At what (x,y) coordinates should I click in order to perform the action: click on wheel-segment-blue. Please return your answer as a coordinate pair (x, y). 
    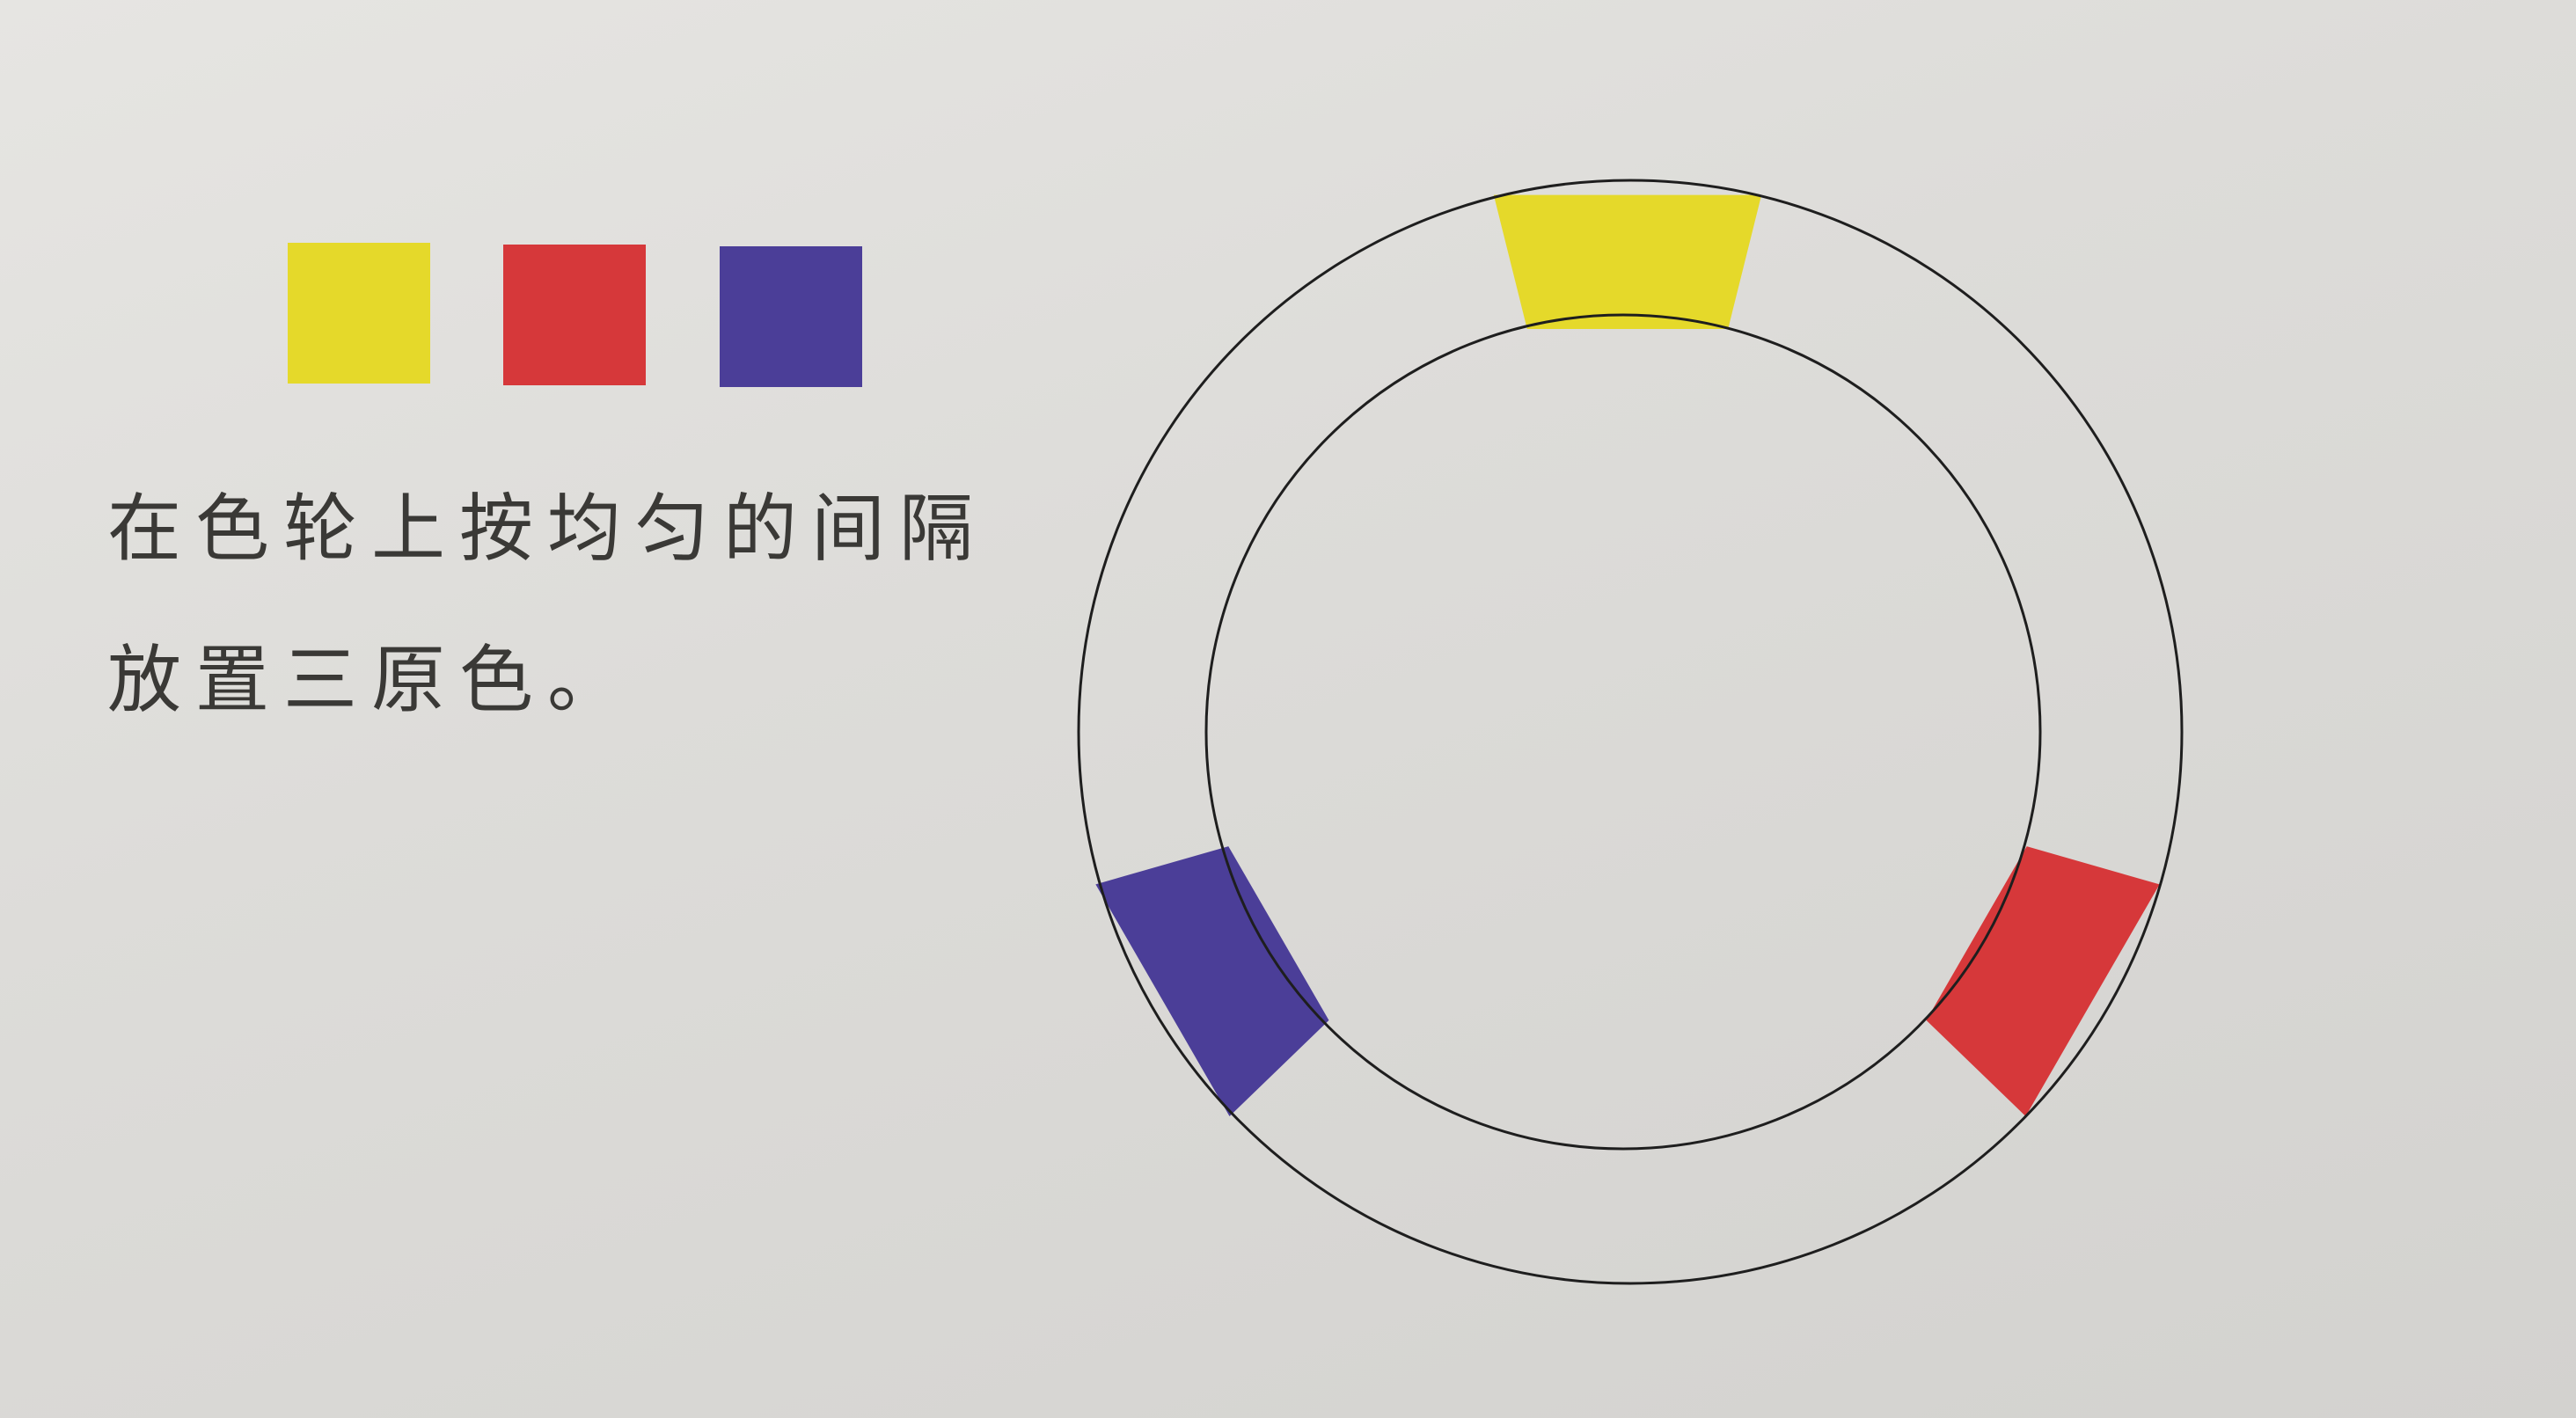
    Looking at the image, I should click on (1211, 981).